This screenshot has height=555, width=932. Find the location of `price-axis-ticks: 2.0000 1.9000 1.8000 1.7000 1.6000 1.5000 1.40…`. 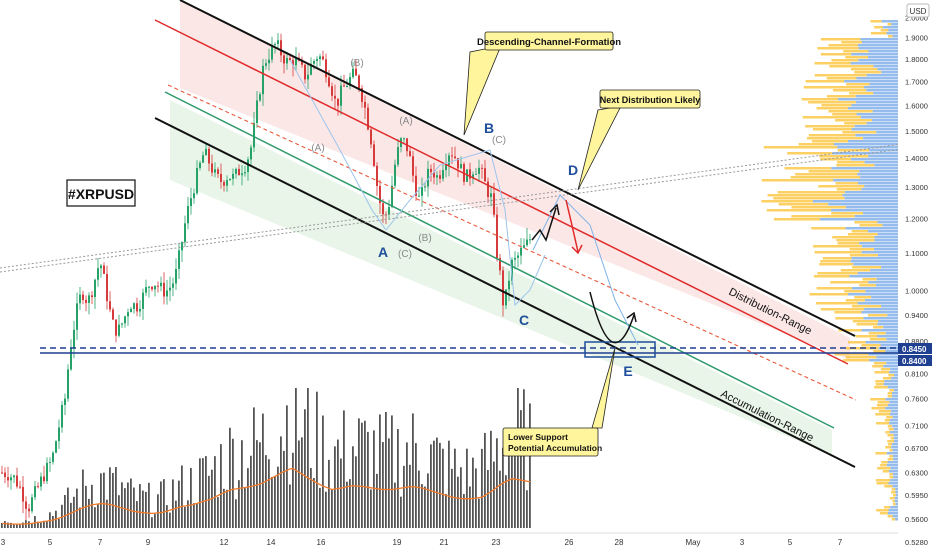

price-axis-ticks: 2.0000 1.9000 1.8000 1.7000 1.6000 1.5000 1.40… is located at coordinates (916, 280).